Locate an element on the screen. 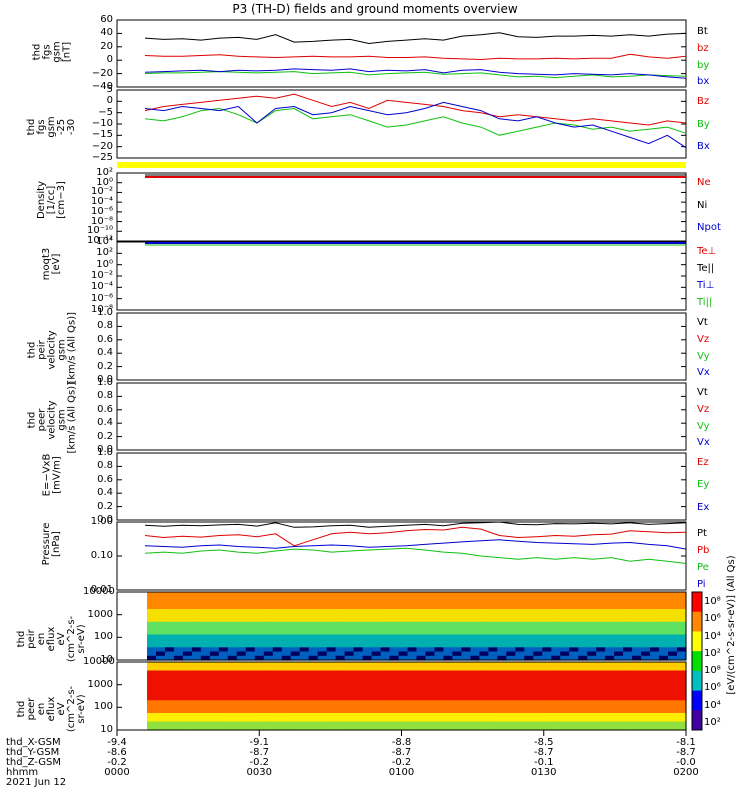 This screenshot has width=750, height=800. colorbar-tick-label: 10⁶ is located at coordinates (712, 688).